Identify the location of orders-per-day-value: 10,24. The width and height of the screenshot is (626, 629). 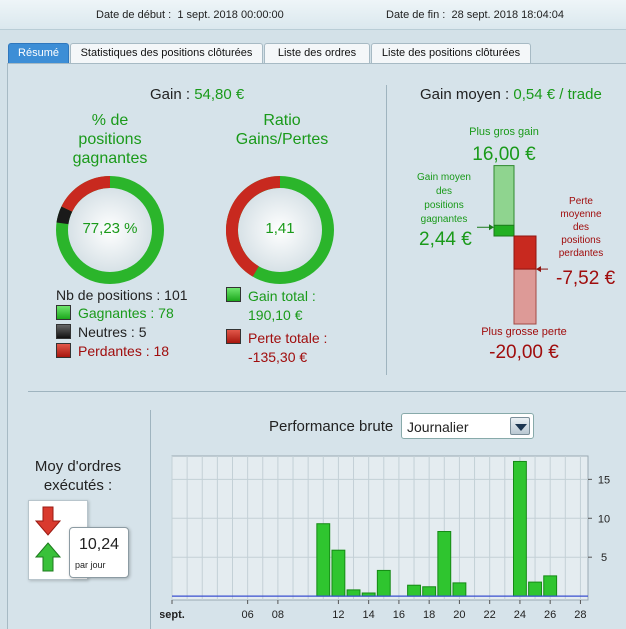
(99, 544).